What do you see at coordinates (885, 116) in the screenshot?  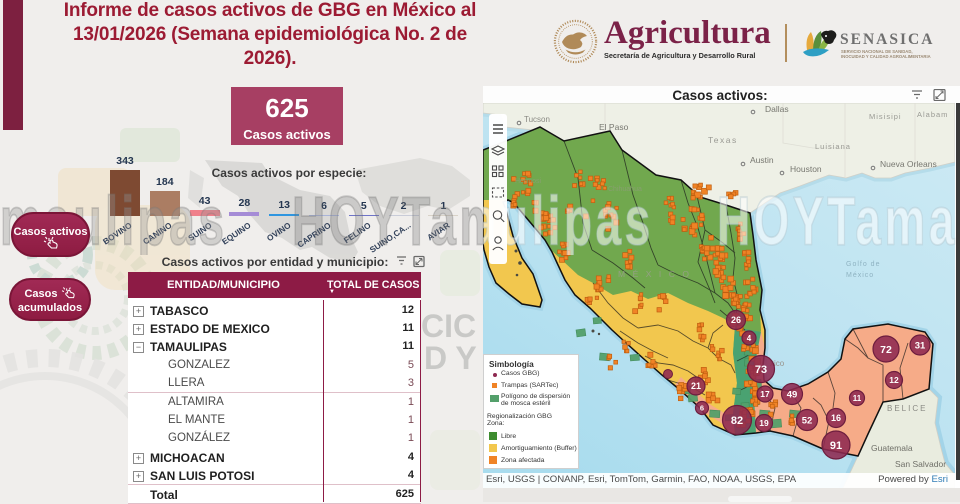 I see `svg-text: Misisipi` at bounding box center [885, 116].